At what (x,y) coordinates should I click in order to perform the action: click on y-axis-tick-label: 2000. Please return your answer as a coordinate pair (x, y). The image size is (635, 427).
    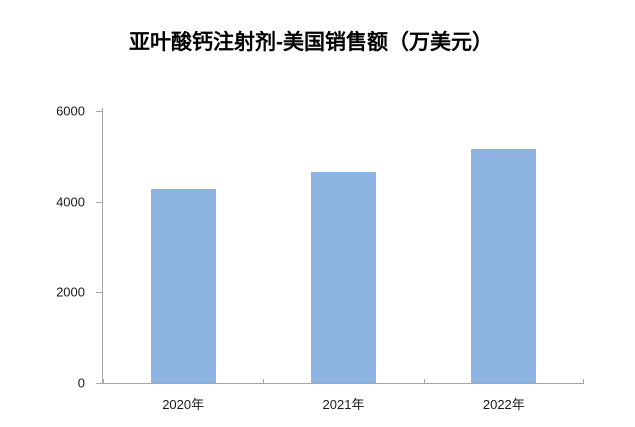
    Looking at the image, I should click on (70, 292).